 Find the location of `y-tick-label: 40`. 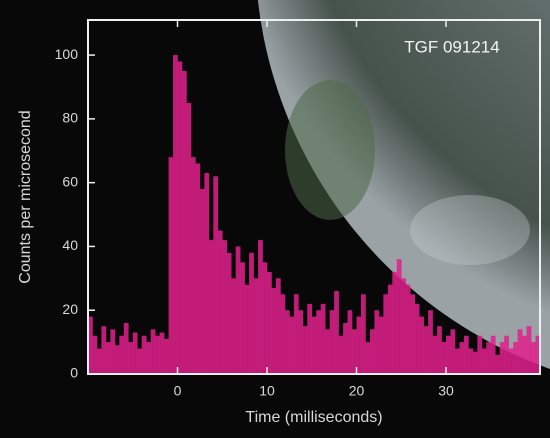

y-tick-label: 40 is located at coordinates (70, 245).